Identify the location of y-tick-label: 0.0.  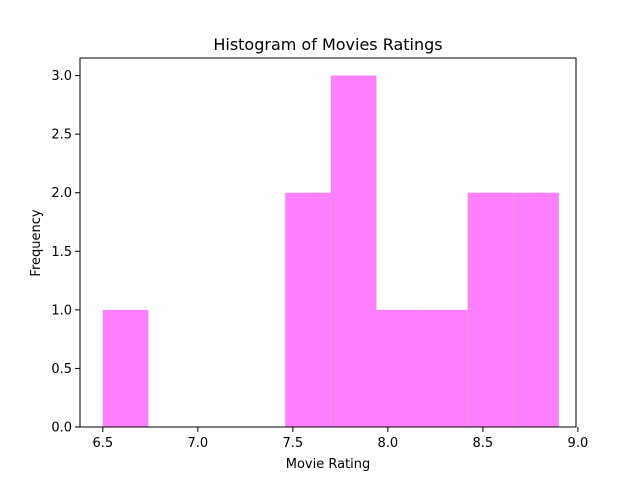
(61, 428).